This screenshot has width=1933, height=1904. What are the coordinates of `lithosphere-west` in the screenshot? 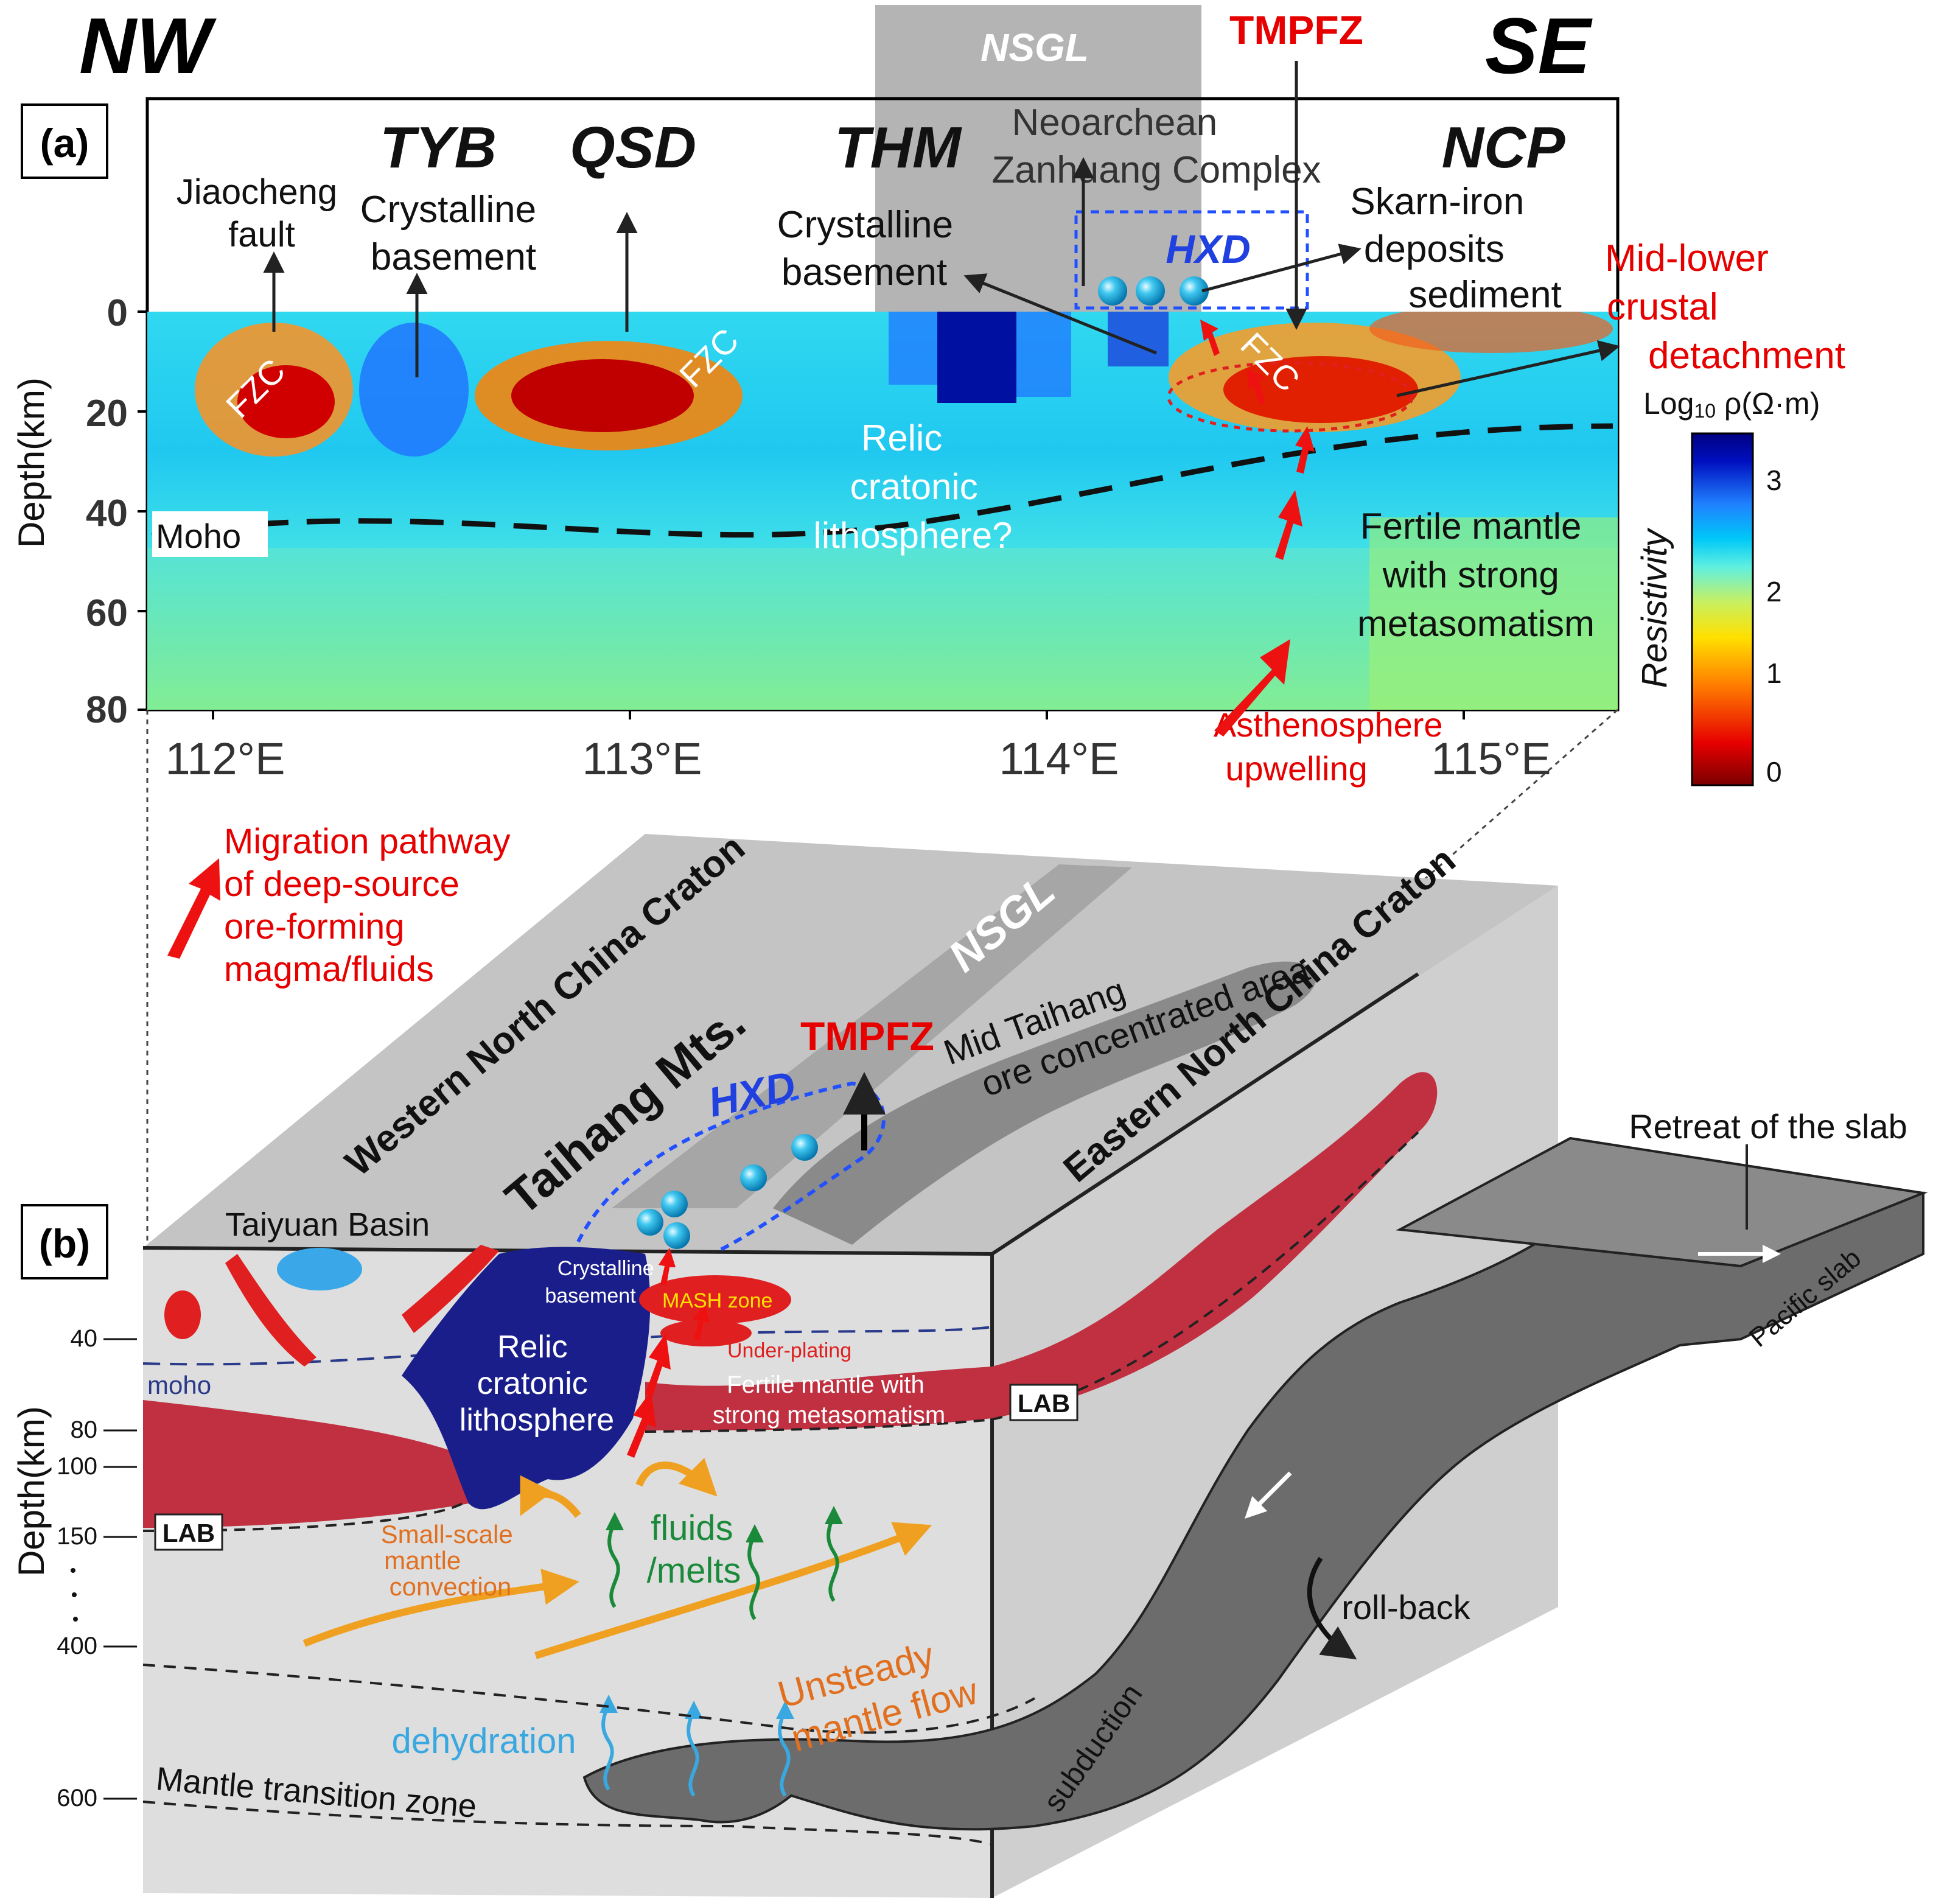 It's located at (306, 1464).